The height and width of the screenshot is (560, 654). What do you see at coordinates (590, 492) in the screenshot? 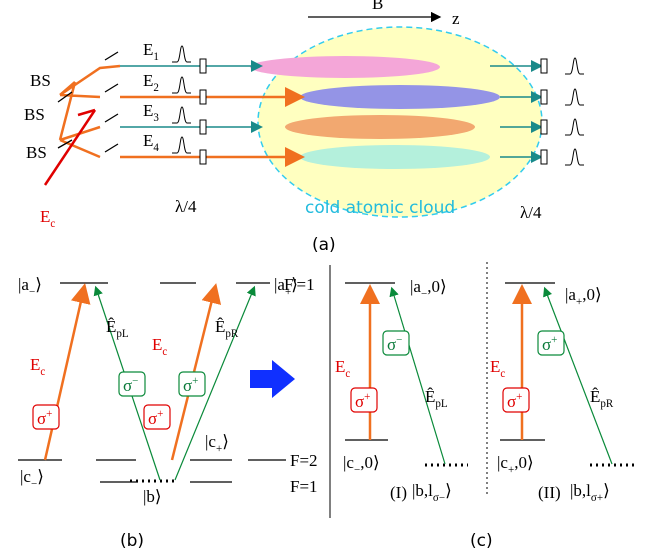
I see `level-label: |b,lσ+⟩` at bounding box center [590, 492].